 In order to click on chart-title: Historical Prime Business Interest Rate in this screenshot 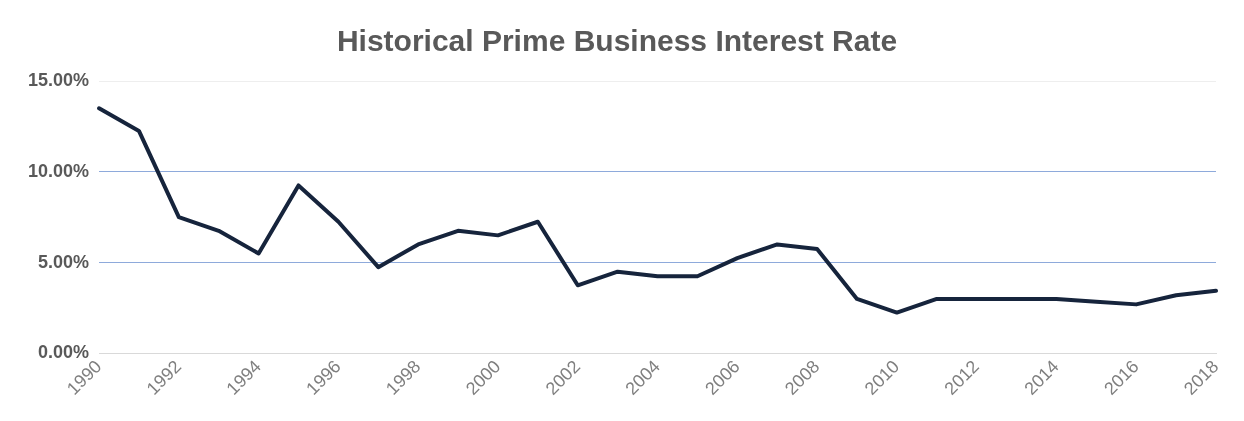, I will do `click(617, 41)`.